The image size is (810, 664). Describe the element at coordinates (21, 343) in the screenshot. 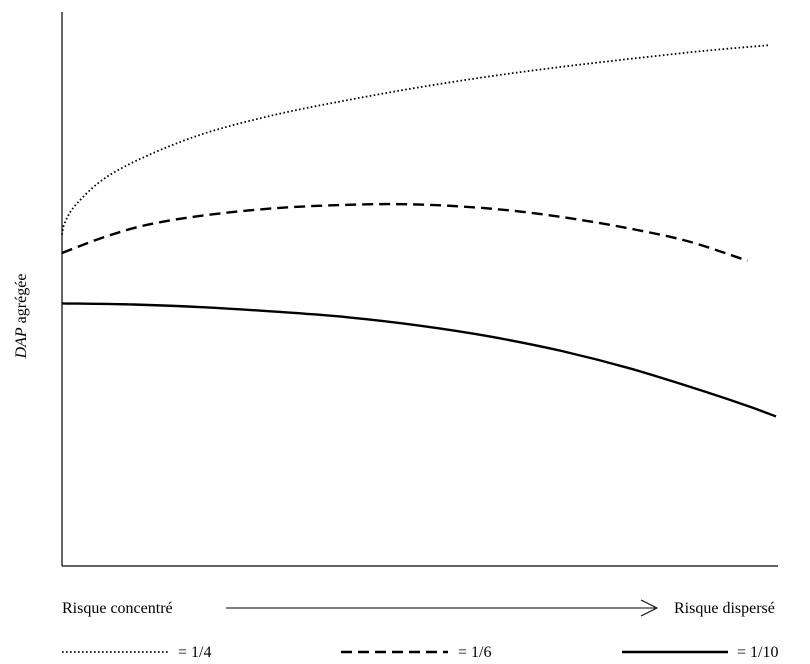

I see `y-axis-label-italic: DAP` at that location.